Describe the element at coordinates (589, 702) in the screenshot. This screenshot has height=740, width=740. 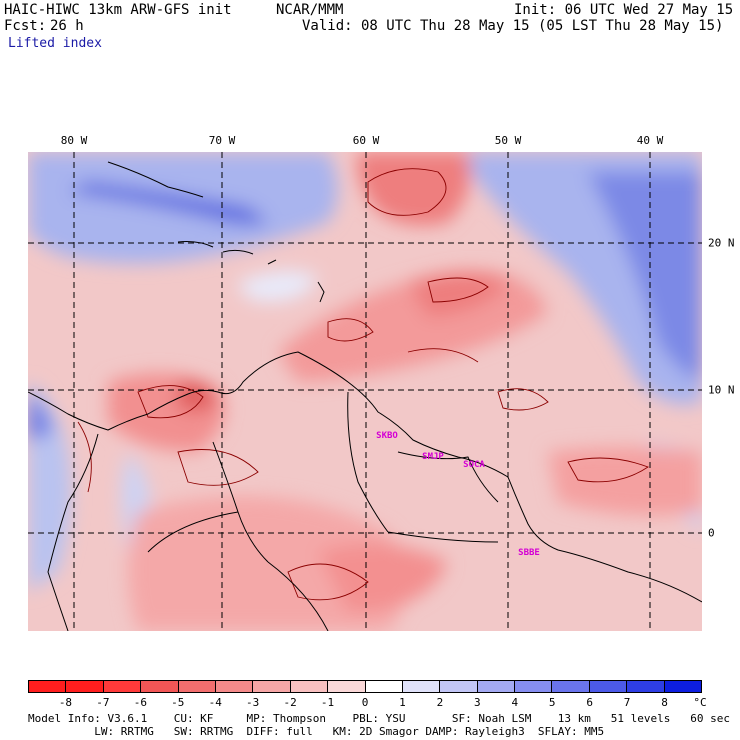
I see `colorbar-tick-label: 6` at that location.